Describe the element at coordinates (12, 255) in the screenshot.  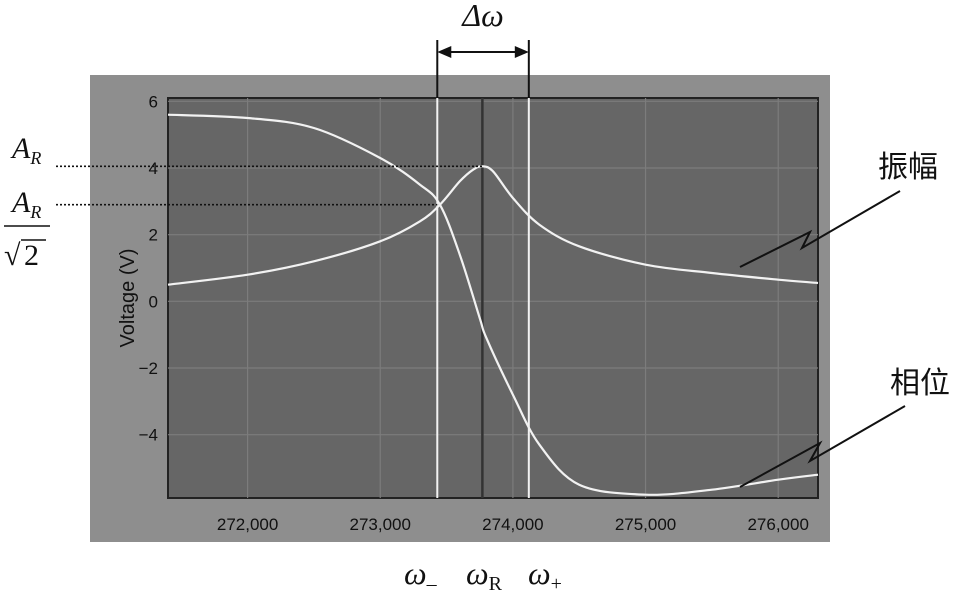
I see `sqrt-symbol: √` at that location.